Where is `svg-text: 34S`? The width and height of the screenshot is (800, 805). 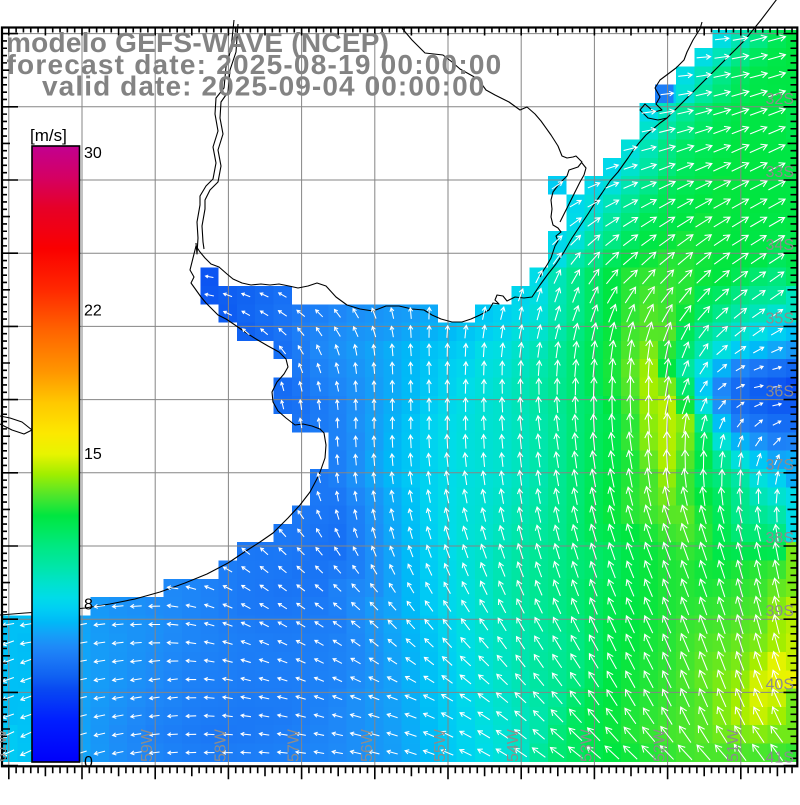
svg-text: 34S is located at coordinates (780, 245).